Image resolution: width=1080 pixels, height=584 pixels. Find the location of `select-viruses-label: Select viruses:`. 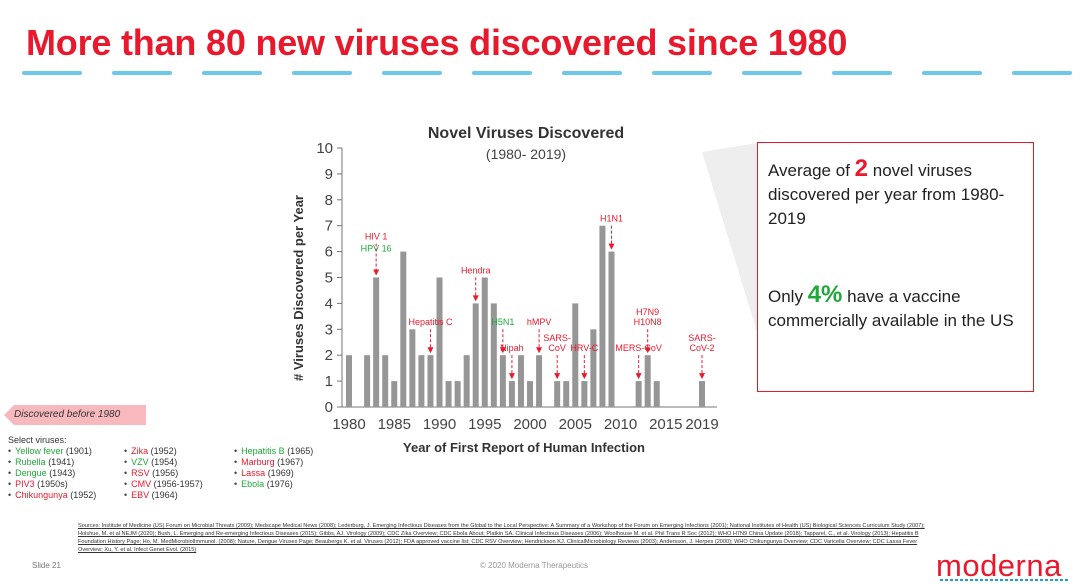

select-viruses-label: Select viruses: is located at coordinates (37, 440).